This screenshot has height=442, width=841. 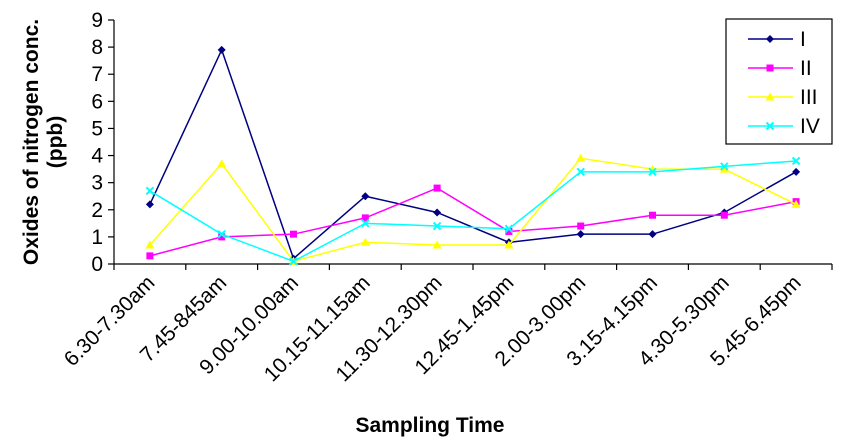 I want to click on y-tick-label: 5, so click(x=97, y=128).